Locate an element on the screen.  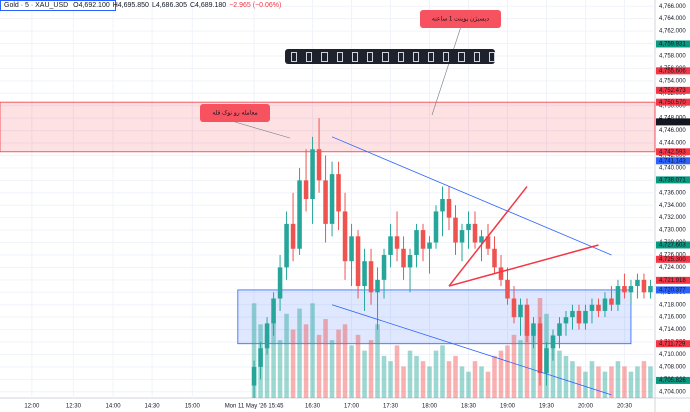
y-tick-label: 4,762.000 is located at coordinates (672, 32).